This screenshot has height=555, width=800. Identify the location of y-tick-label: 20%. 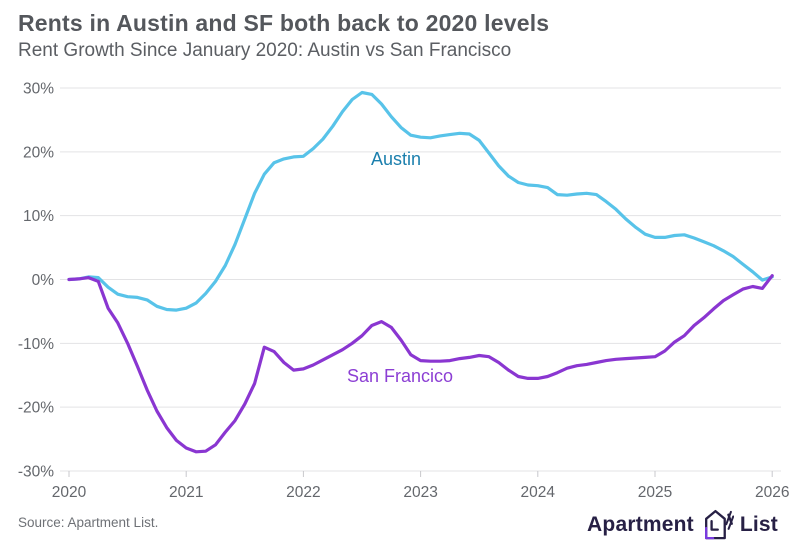
(38, 152).